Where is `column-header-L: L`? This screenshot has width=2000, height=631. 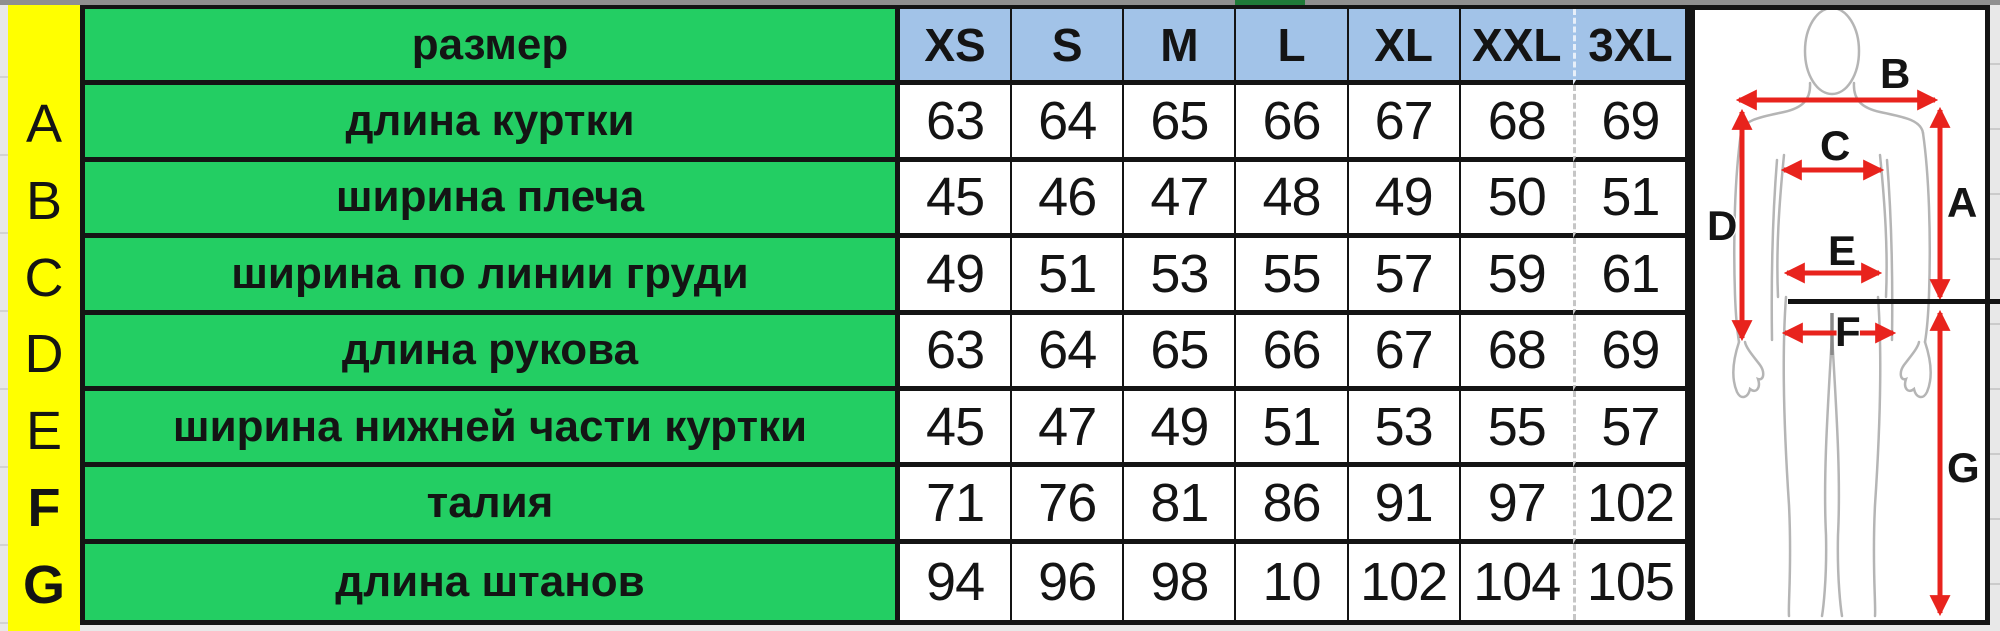
column-header-L: L is located at coordinates (1292, 47).